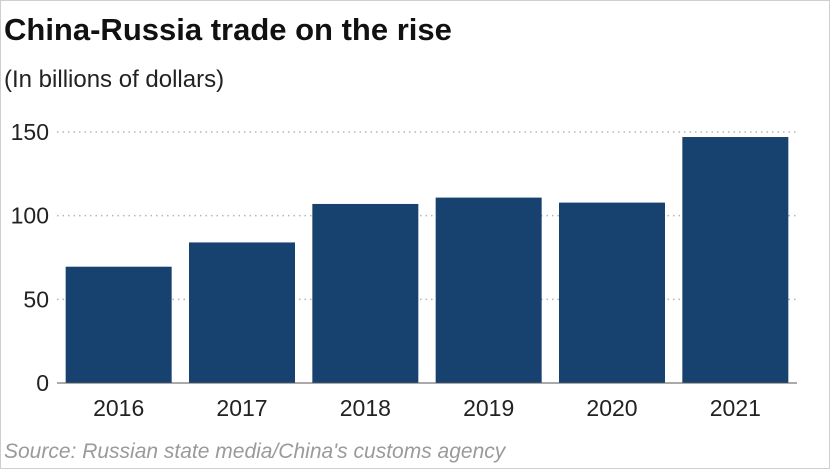  I want to click on x-tick-label-2019: 2019, so click(488, 408).